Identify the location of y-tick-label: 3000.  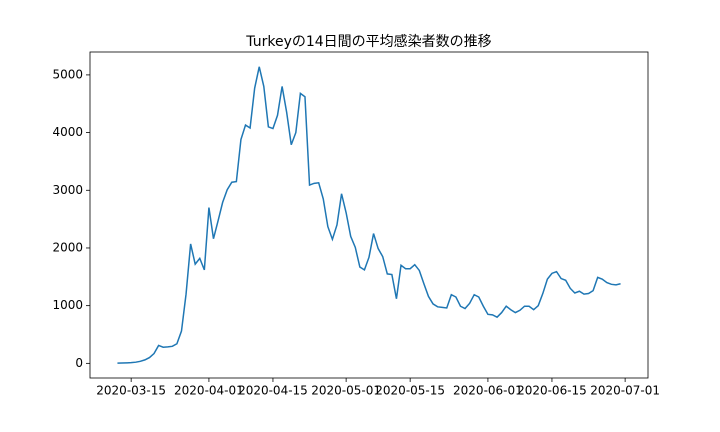
(67, 190).